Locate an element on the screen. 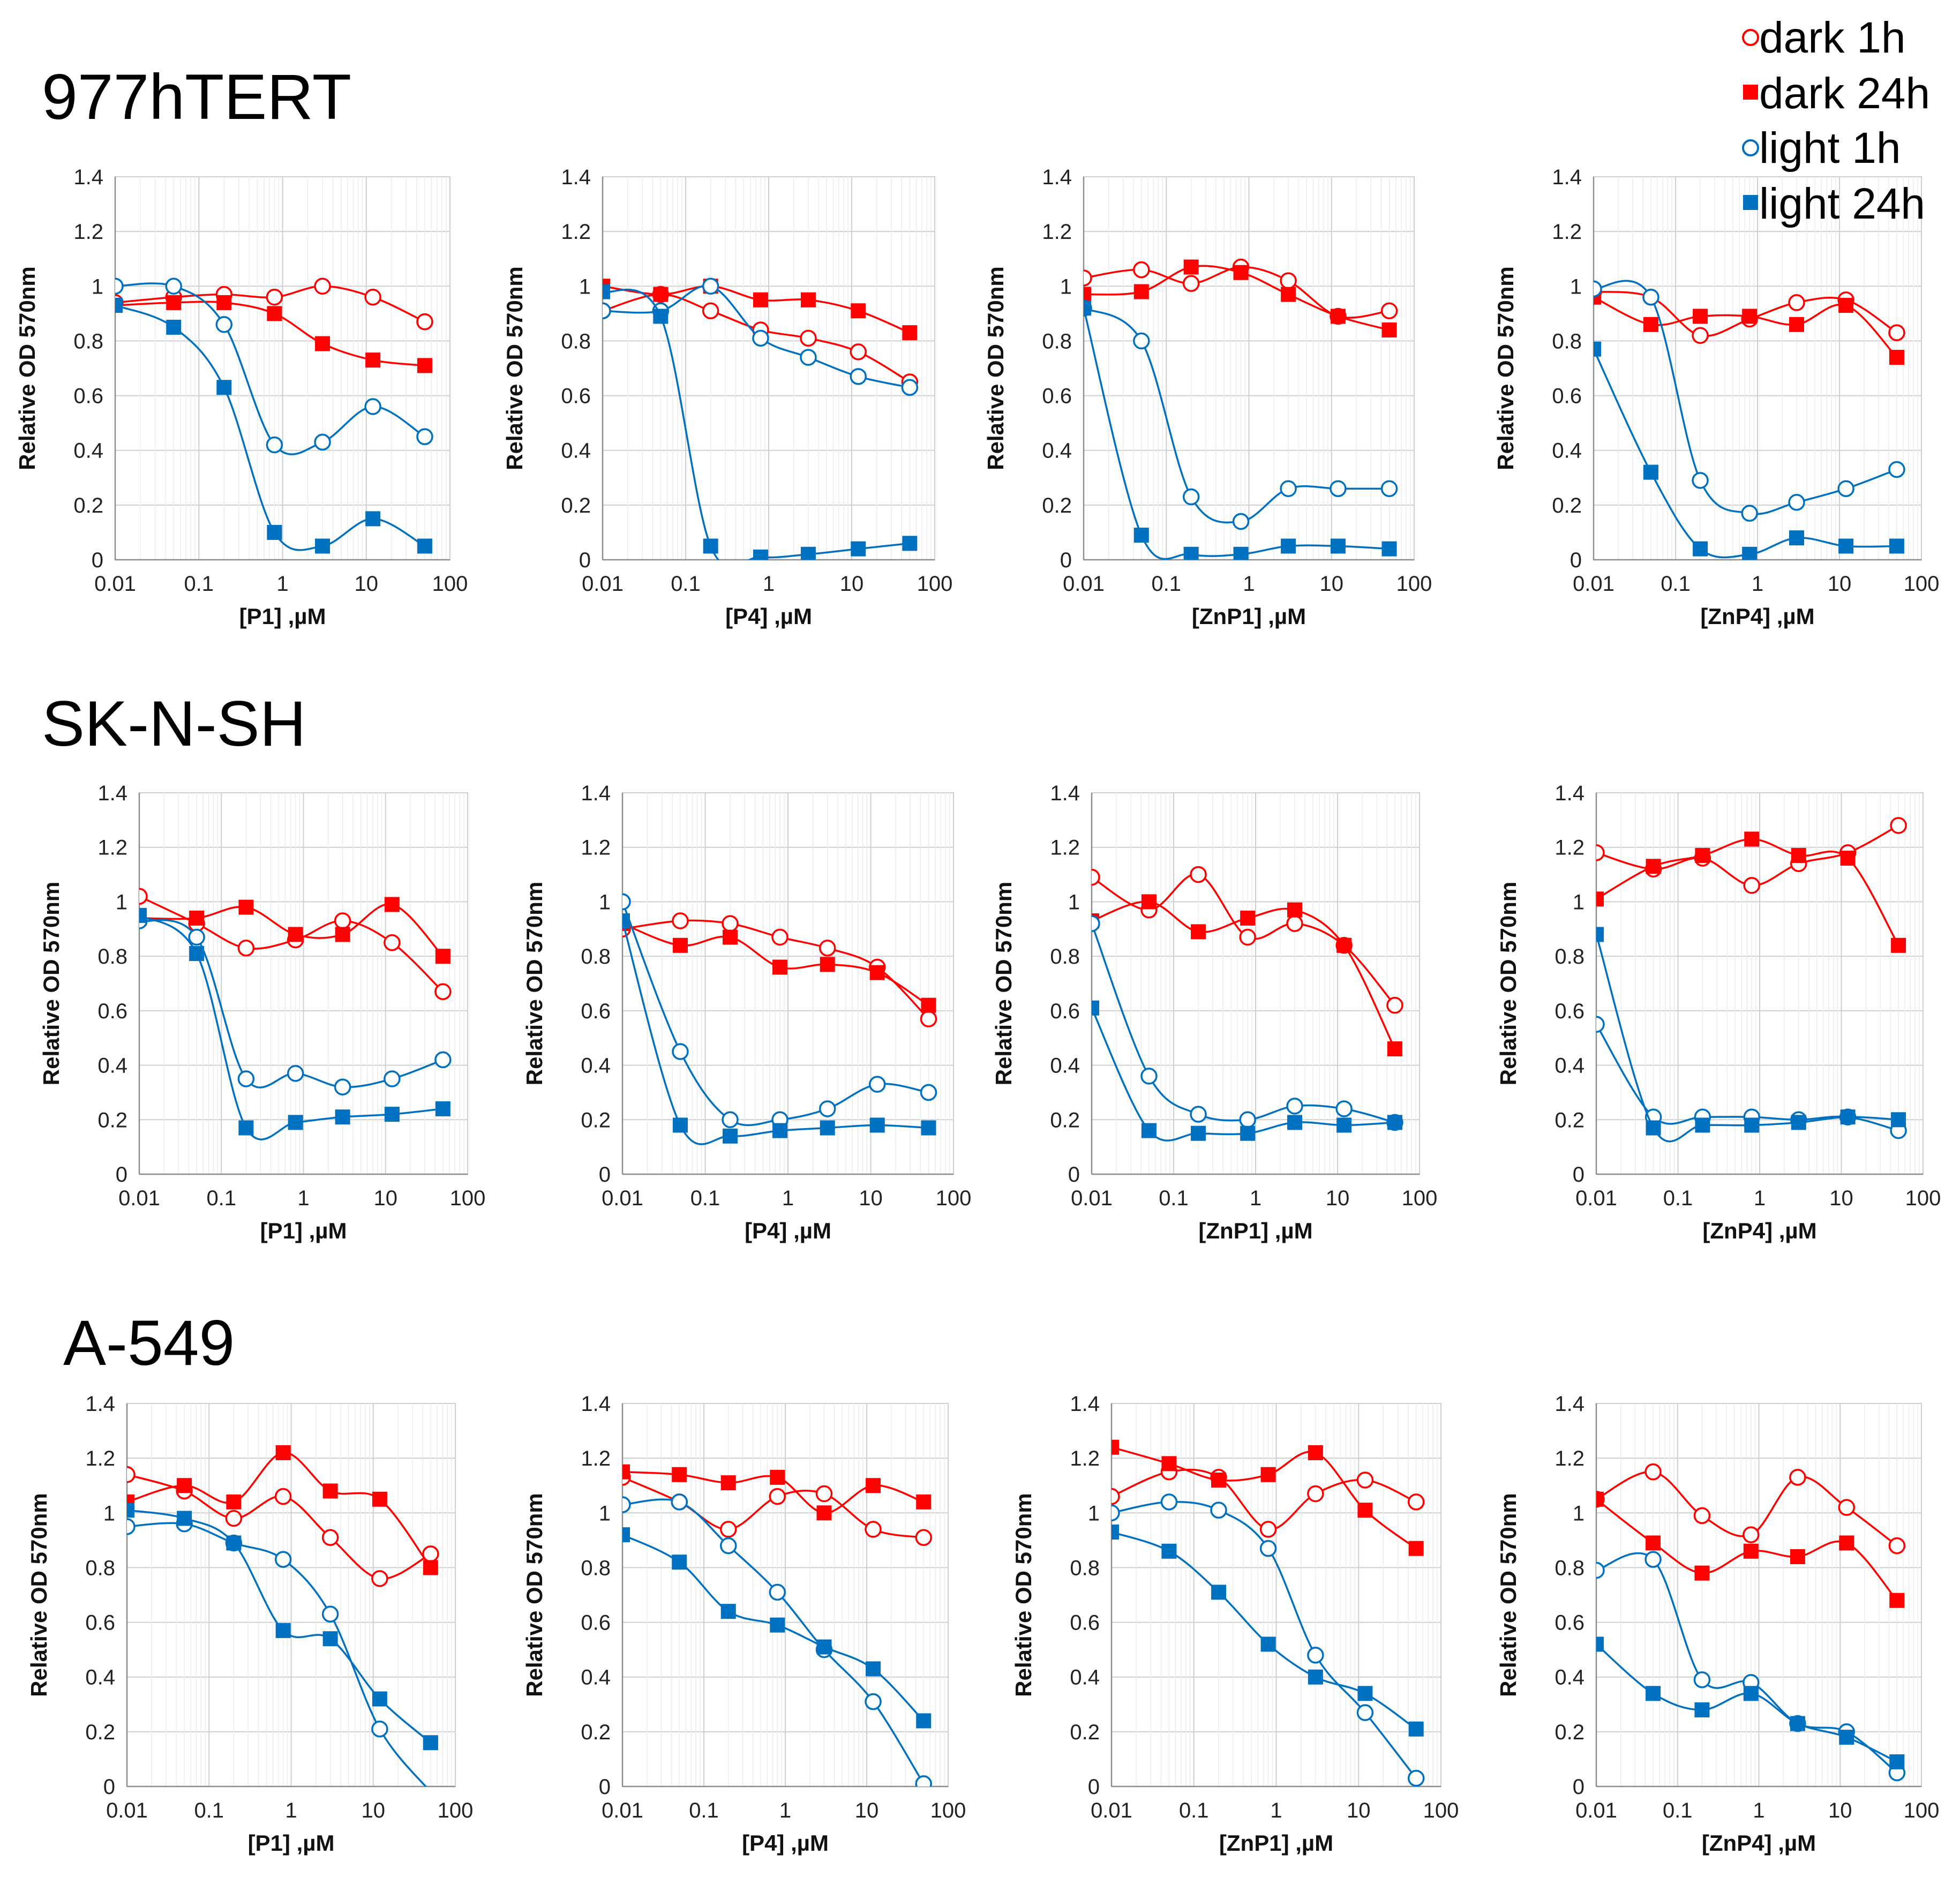 Image resolution: width=1960 pixels, height=1877 pixels. series-light-1h is located at coordinates (1749, 401).